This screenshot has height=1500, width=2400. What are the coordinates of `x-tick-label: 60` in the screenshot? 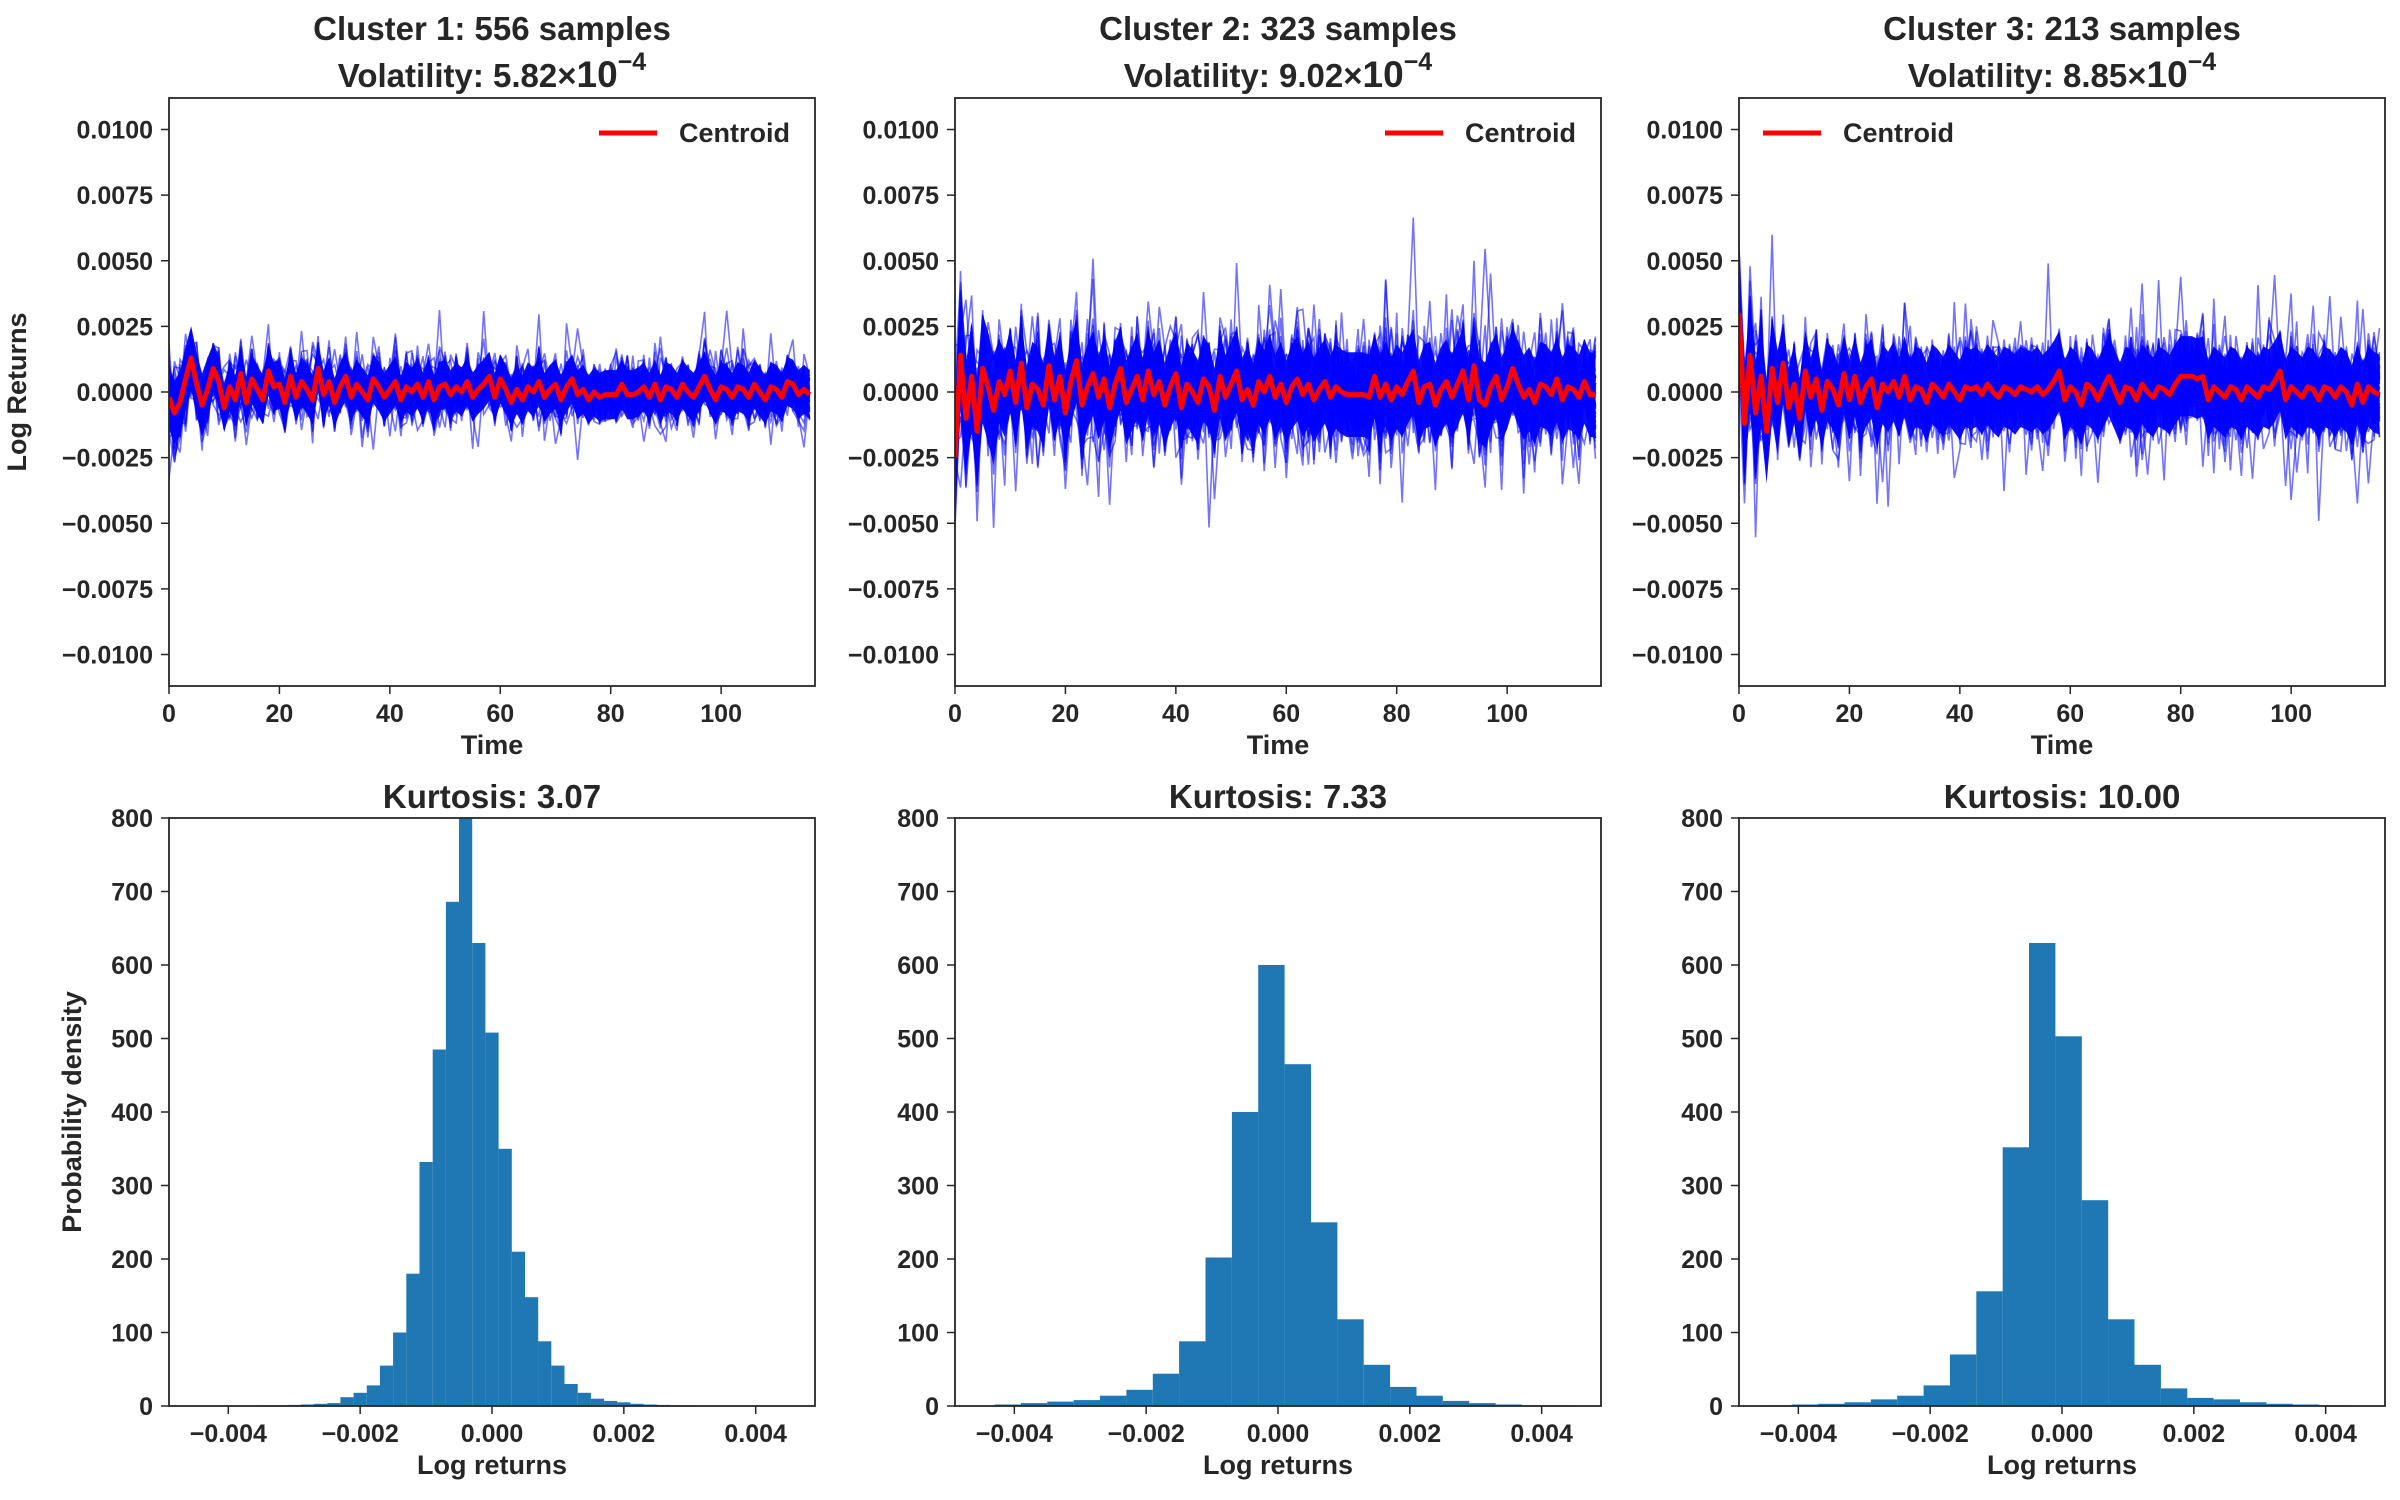 It's located at (500, 714).